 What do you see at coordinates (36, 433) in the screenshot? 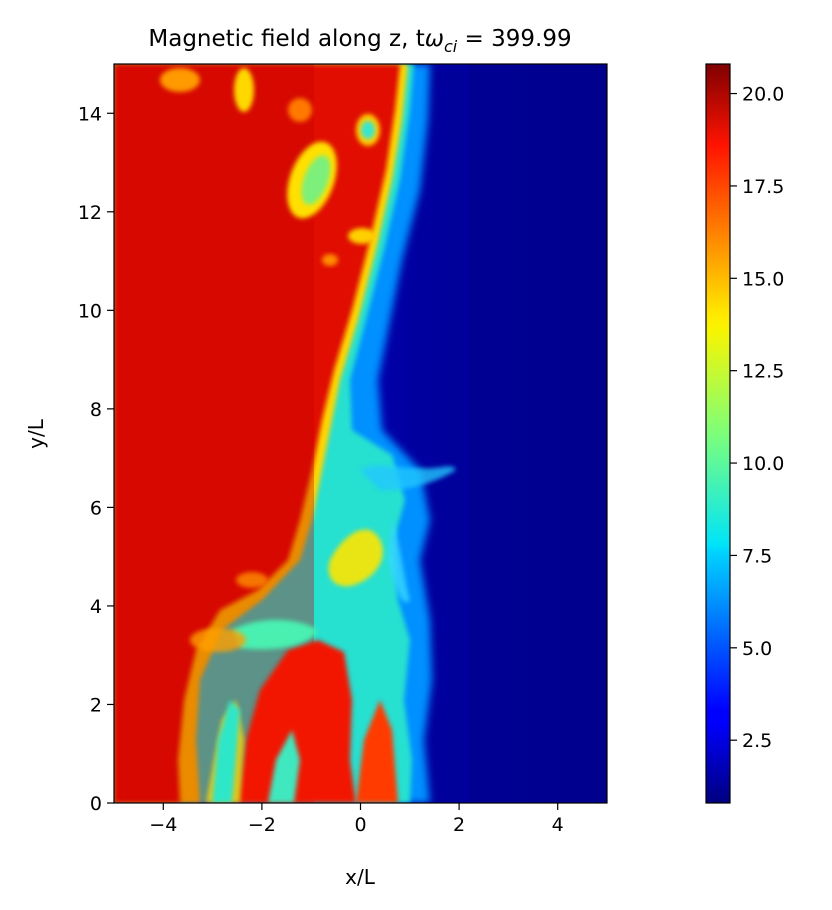
I see `y-axis-label: y/L` at bounding box center [36, 433].